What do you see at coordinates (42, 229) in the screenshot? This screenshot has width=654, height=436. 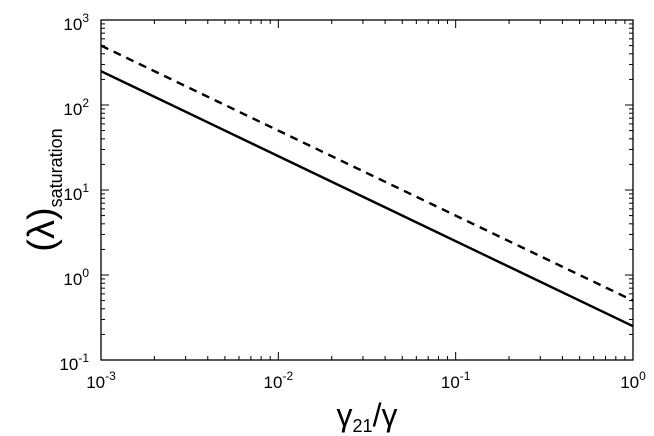 I see `y-axis-label-main: (λ)` at bounding box center [42, 229].